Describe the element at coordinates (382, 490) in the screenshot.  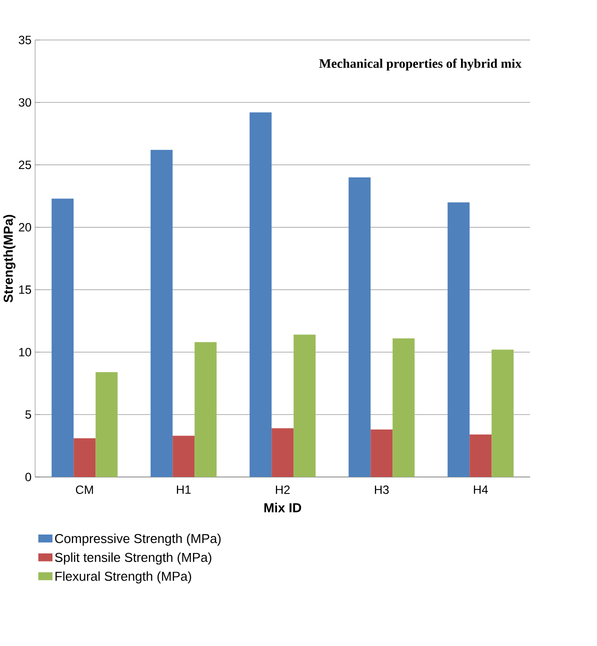
I see `x-tick-label: H3` at that location.